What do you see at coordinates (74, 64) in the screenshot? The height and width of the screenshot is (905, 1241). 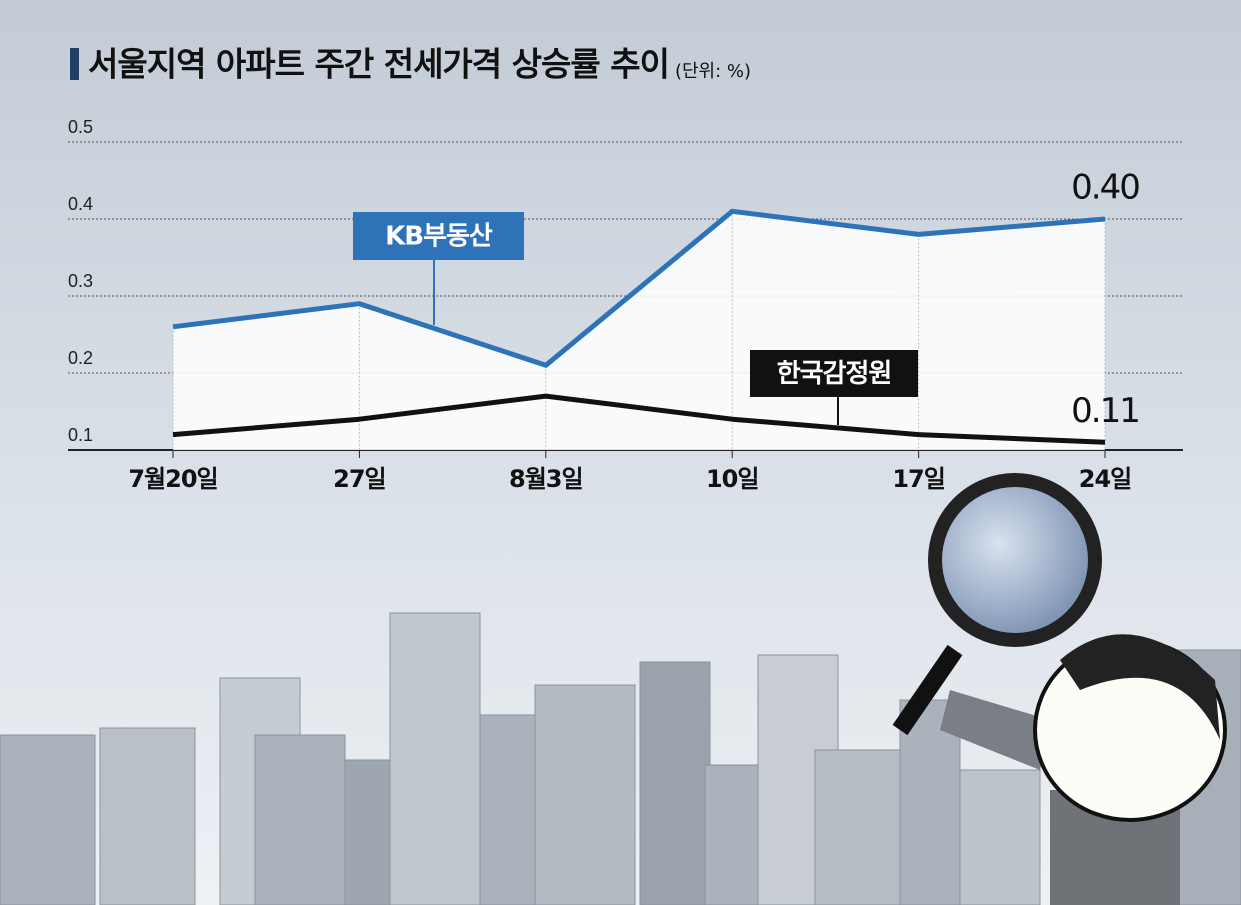 I see `title-marker` at bounding box center [74, 64].